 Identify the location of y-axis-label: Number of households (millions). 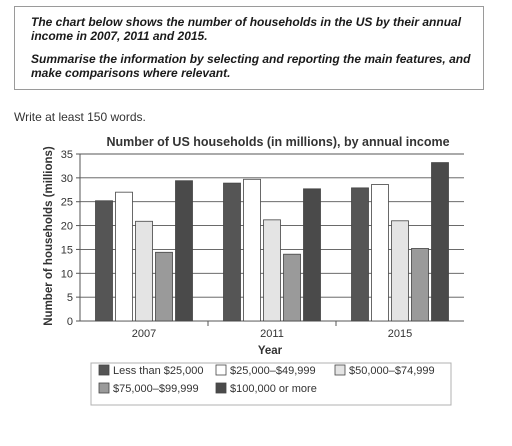
(49, 236).